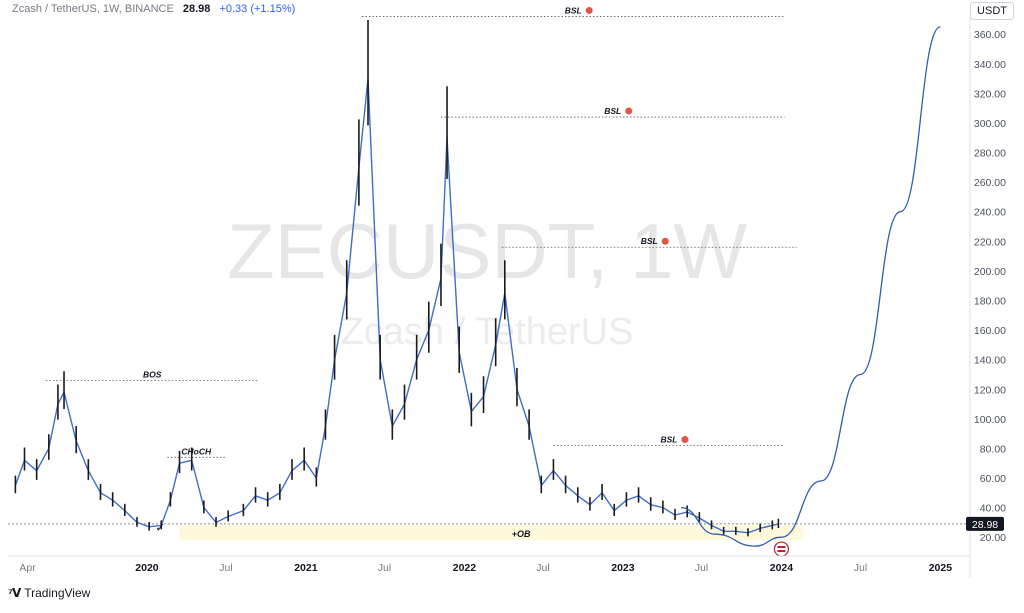  What do you see at coordinates (160, 527) in the screenshot?
I see `checkmark-annotation: ✓` at bounding box center [160, 527].